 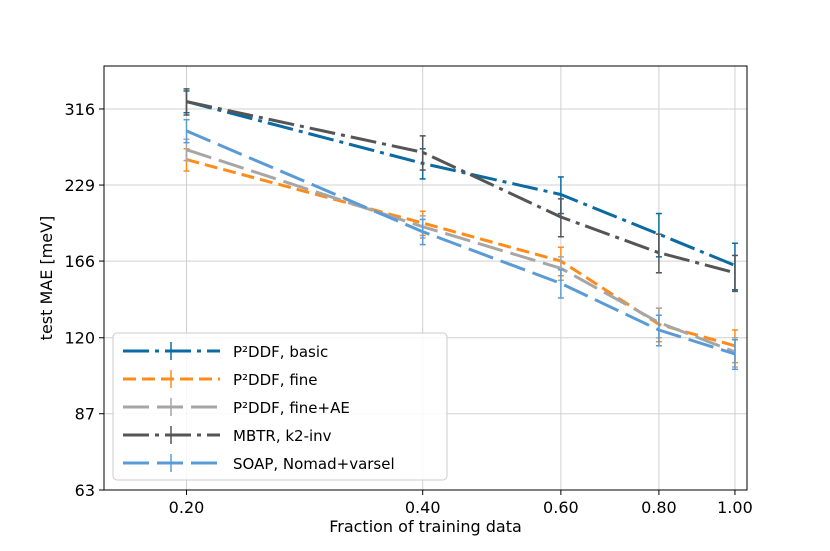 What do you see at coordinates (425, 526) in the screenshot?
I see `x-axis-title: Fraction of training data` at bounding box center [425, 526].